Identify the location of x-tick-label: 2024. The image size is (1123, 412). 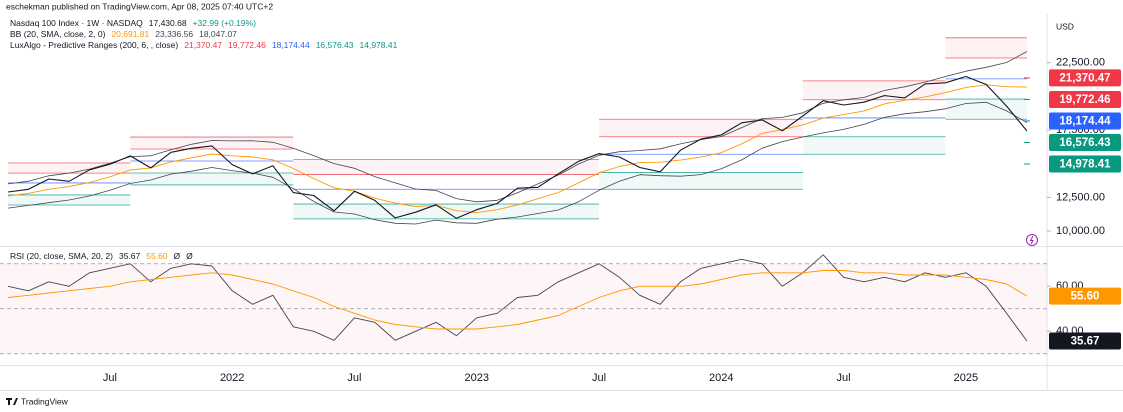
(721, 378).